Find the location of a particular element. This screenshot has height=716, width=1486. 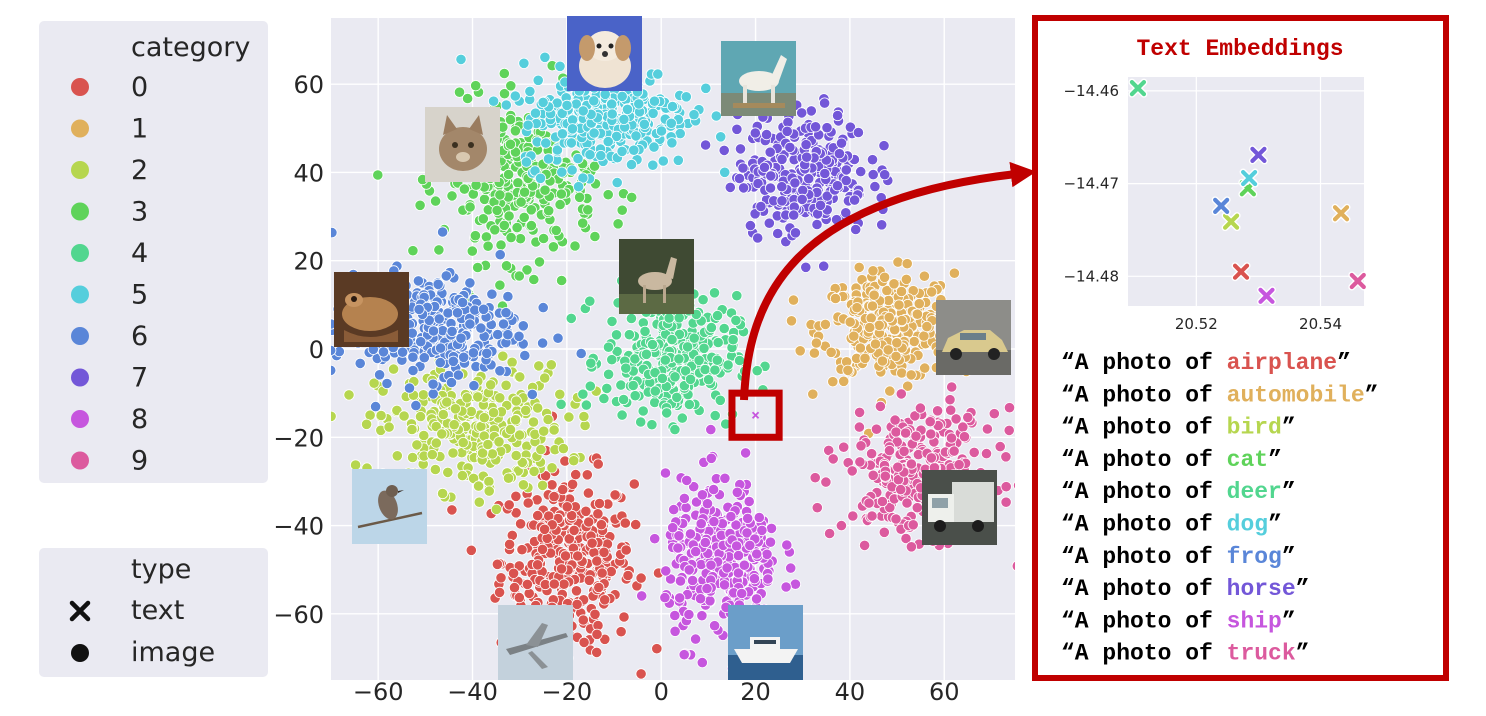

frog-thumbnail is located at coordinates (371, 309).